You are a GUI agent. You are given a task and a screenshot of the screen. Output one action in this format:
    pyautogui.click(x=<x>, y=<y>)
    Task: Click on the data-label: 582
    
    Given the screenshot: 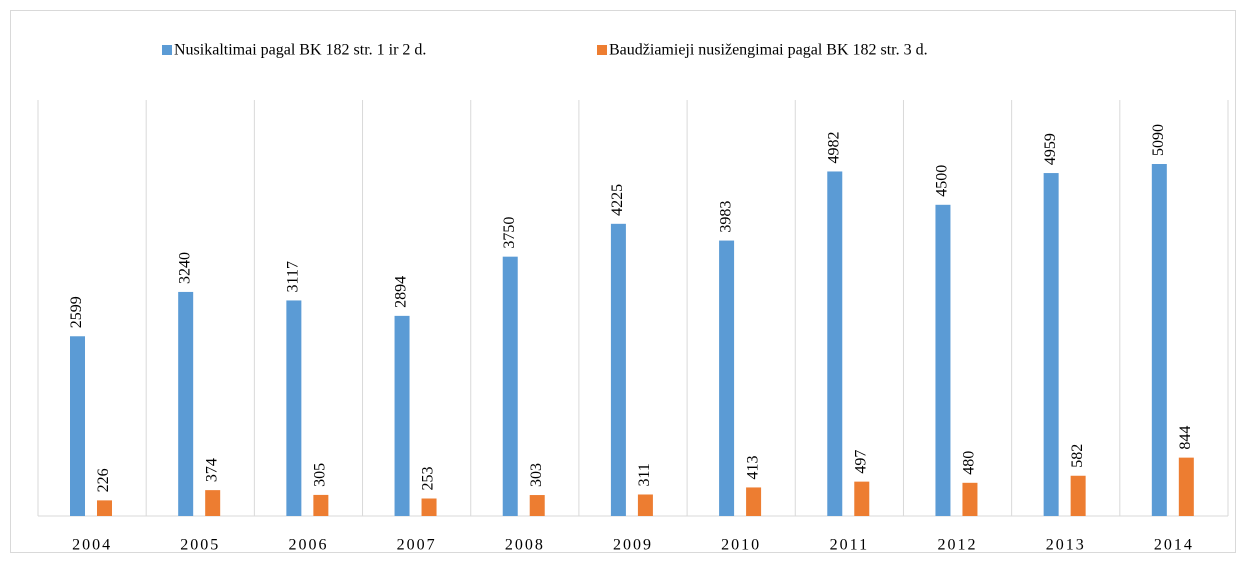 What is the action you would take?
    pyautogui.click(x=1077, y=456)
    